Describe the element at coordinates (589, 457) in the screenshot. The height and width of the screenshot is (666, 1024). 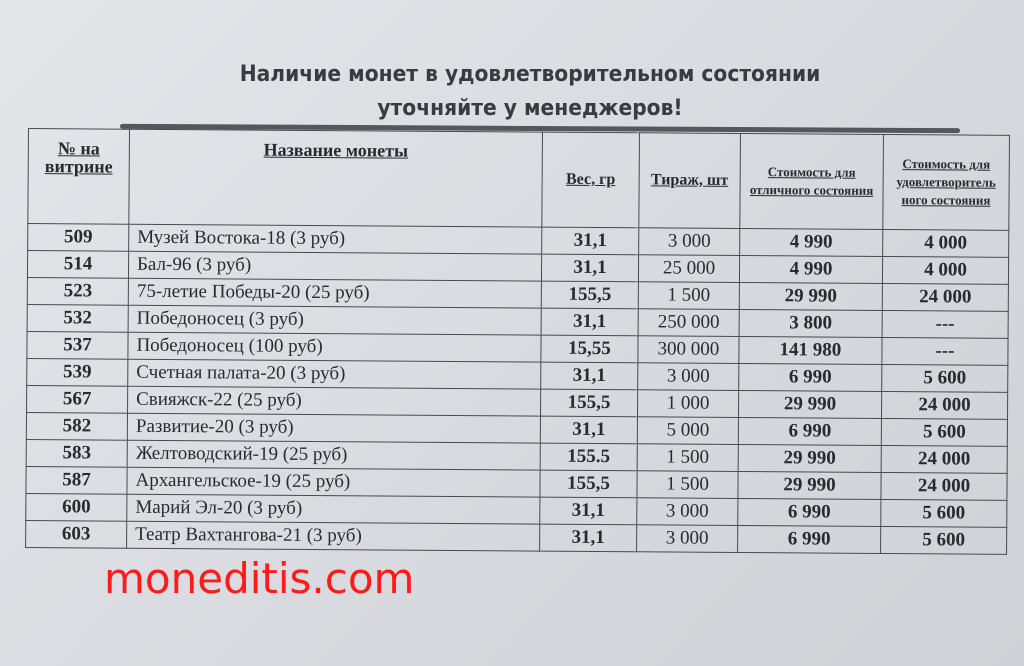
I see `cell-weight: 155.5` at that location.